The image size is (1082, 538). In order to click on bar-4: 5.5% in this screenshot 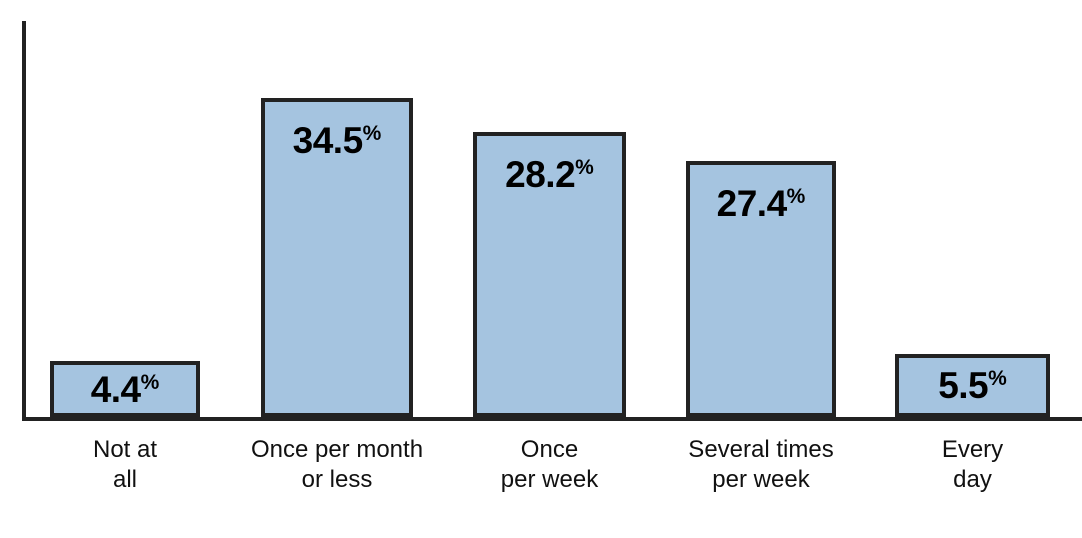, I will do `click(972, 385)`.